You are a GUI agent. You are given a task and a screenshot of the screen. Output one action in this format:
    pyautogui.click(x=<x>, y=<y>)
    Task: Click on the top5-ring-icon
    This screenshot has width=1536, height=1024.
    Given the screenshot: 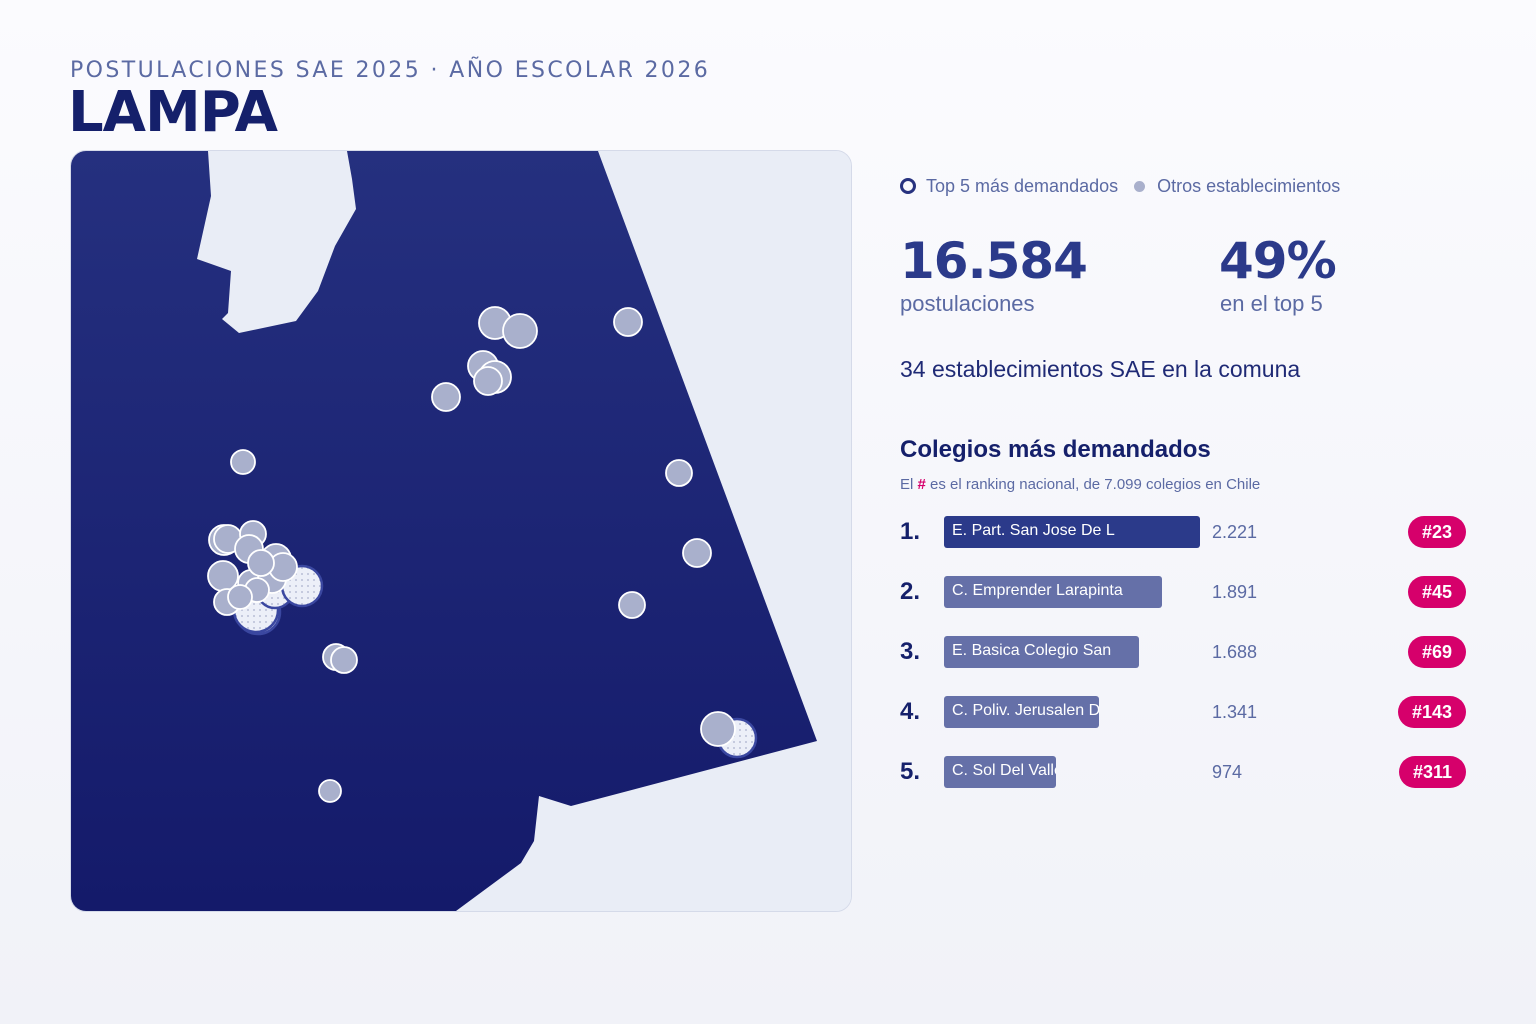 What is the action you would take?
    pyautogui.click(x=908, y=186)
    